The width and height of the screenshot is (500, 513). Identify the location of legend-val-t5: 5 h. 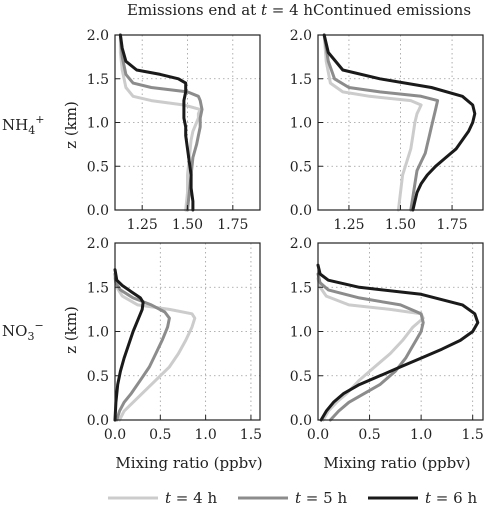
(335, 498).